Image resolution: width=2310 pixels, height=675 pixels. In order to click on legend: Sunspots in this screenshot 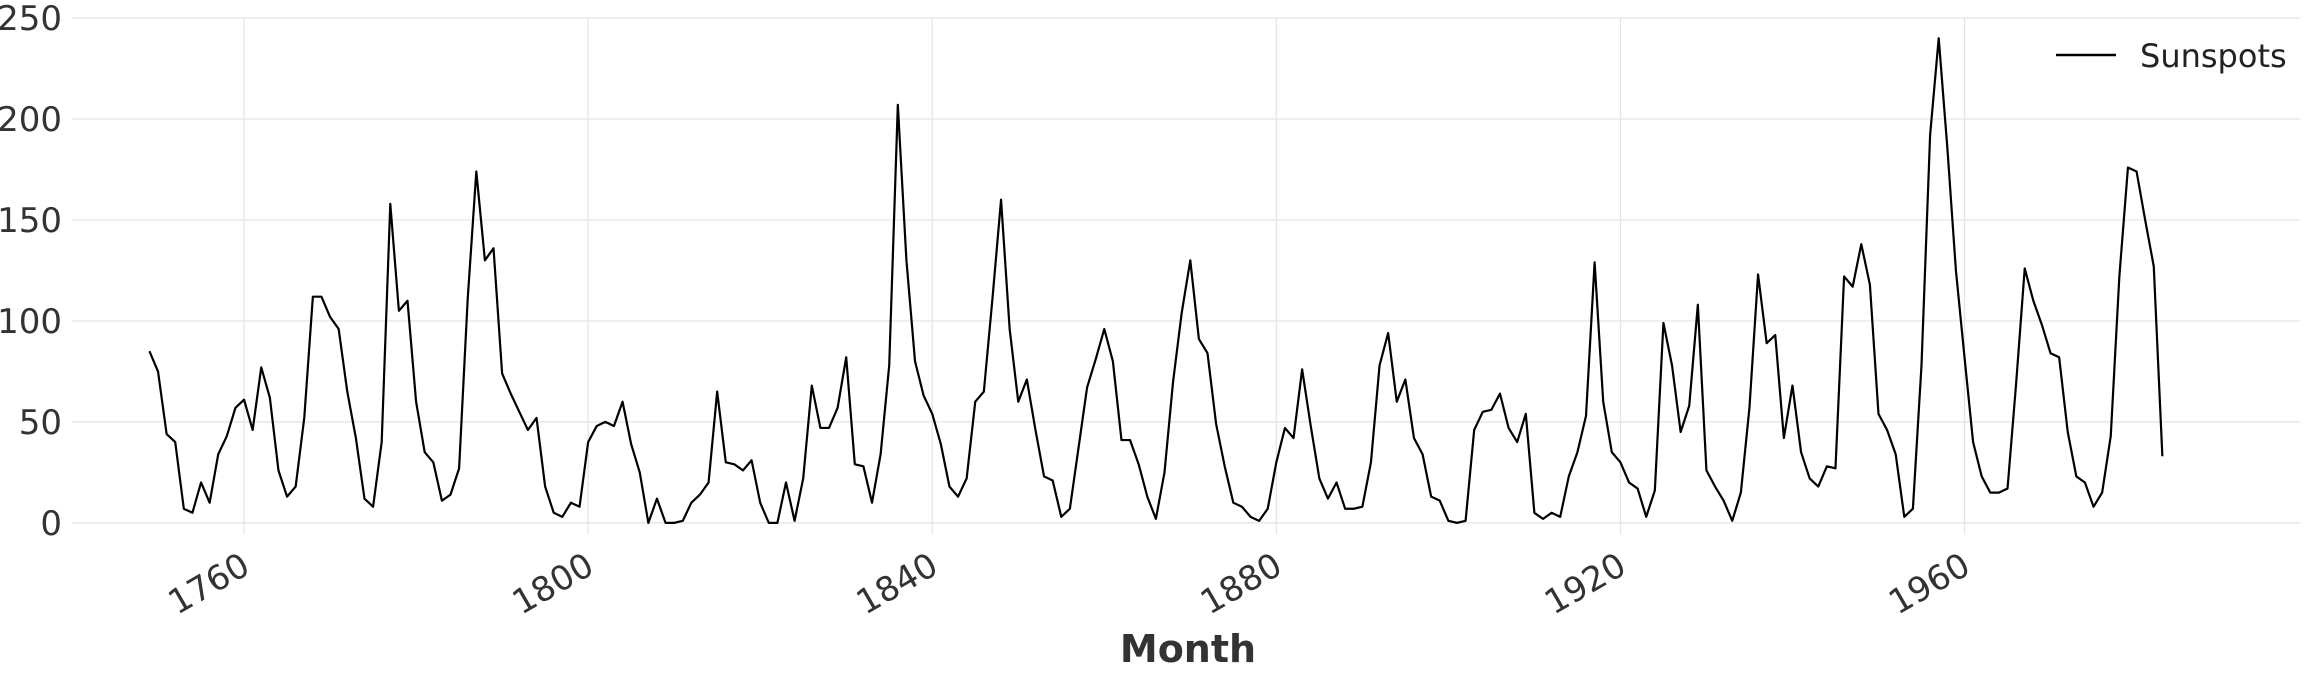, I will do `click(2171, 56)`.